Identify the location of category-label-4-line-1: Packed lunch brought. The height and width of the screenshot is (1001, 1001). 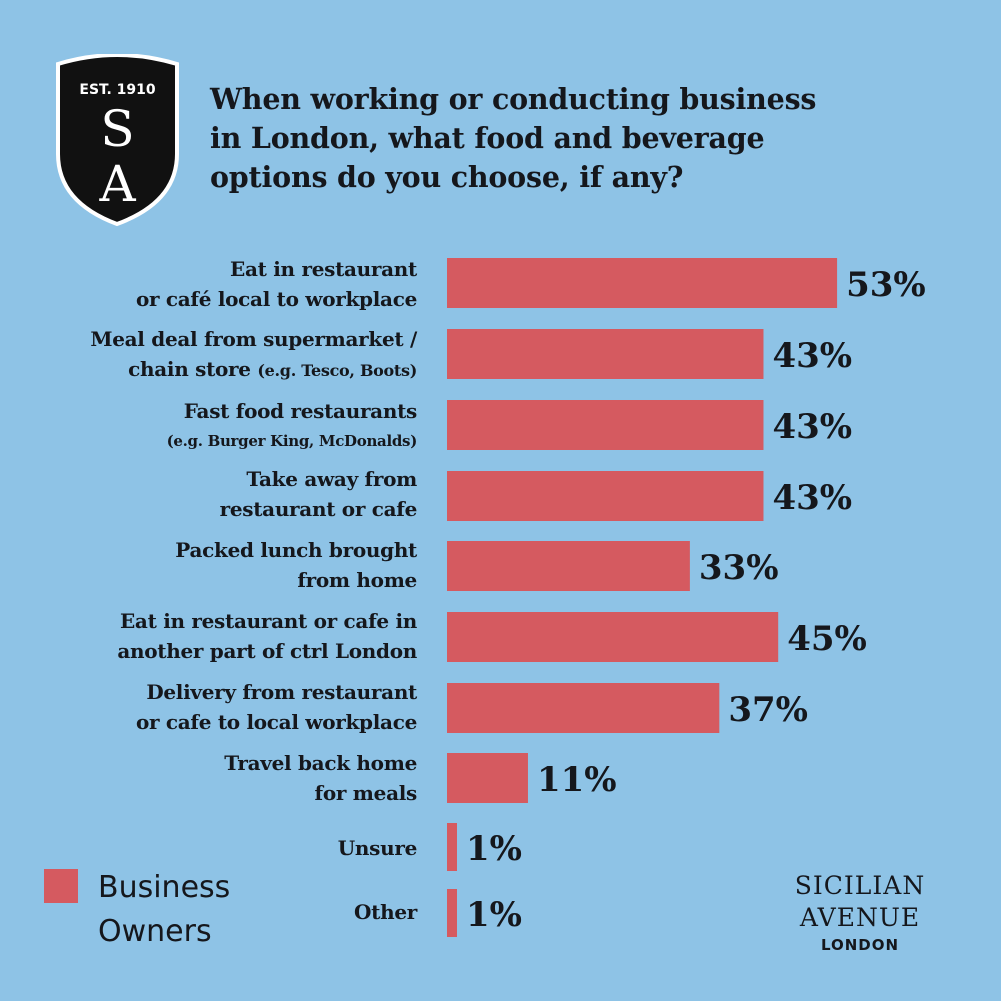
(296, 550).